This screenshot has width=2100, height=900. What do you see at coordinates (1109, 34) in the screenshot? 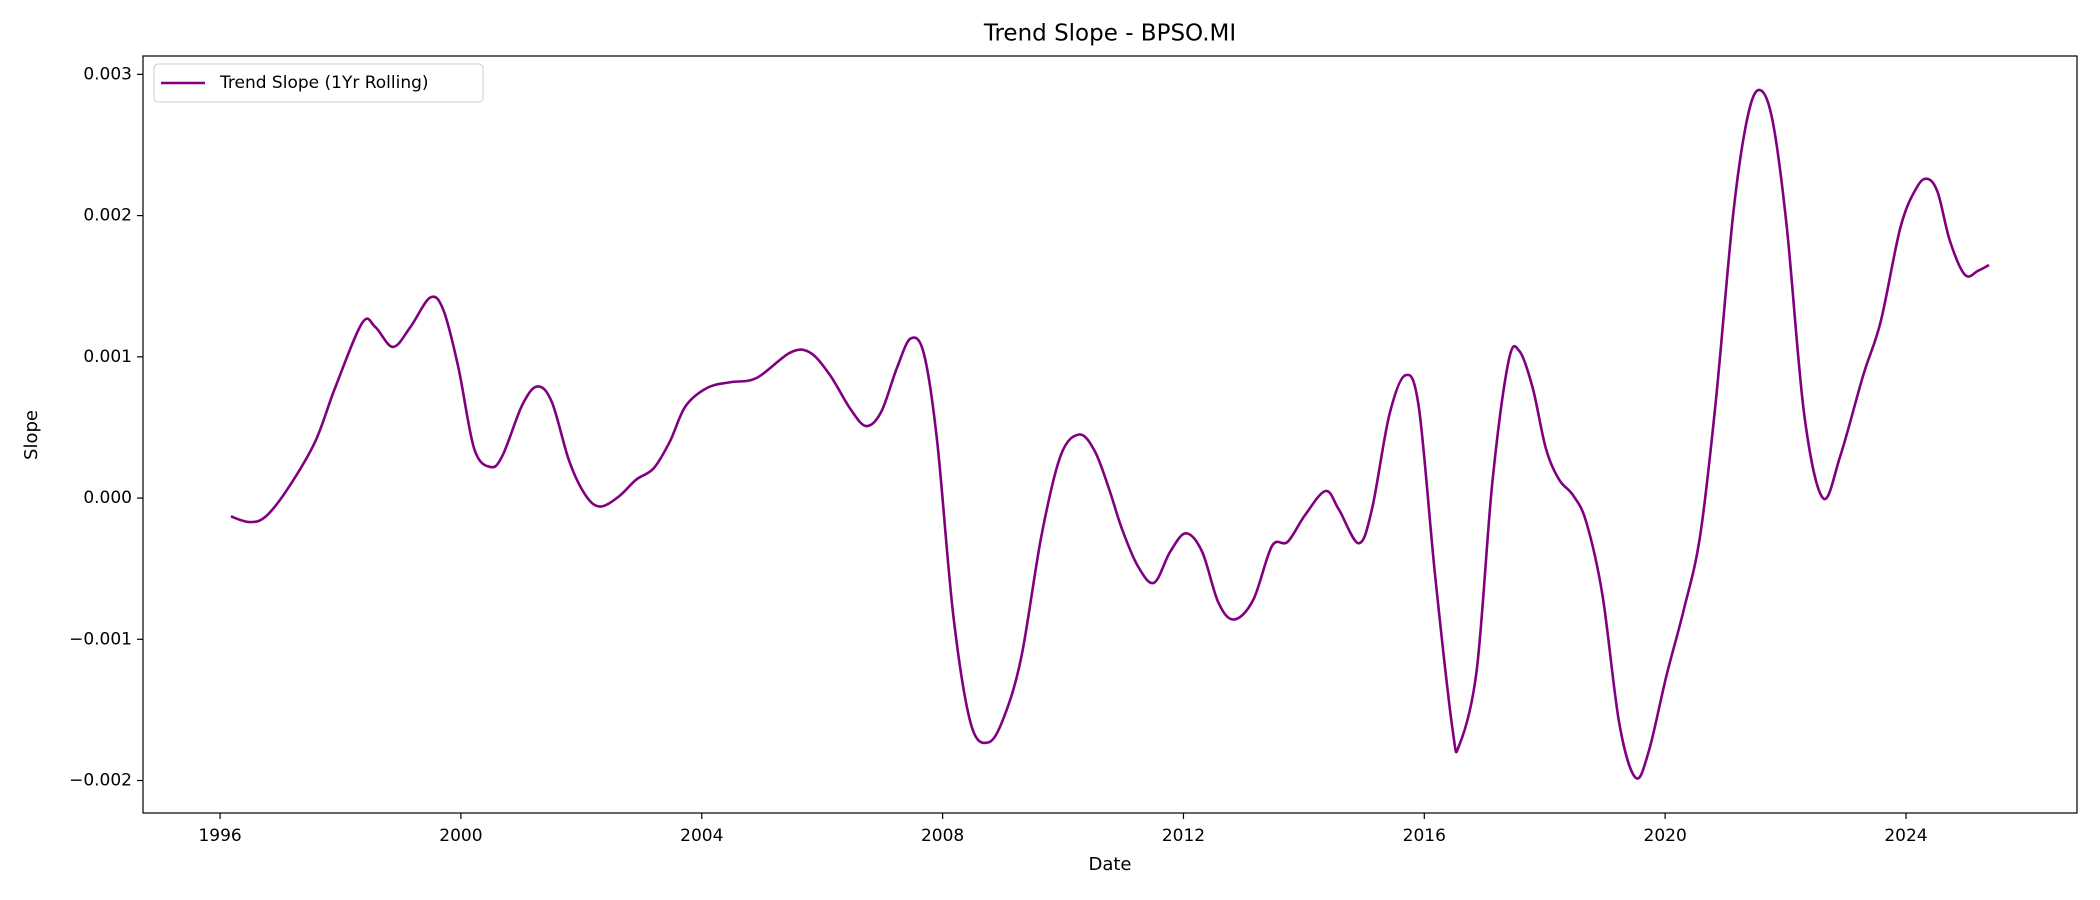
I see `chart-title: Trend Slope - BPSO.MI` at bounding box center [1109, 34].